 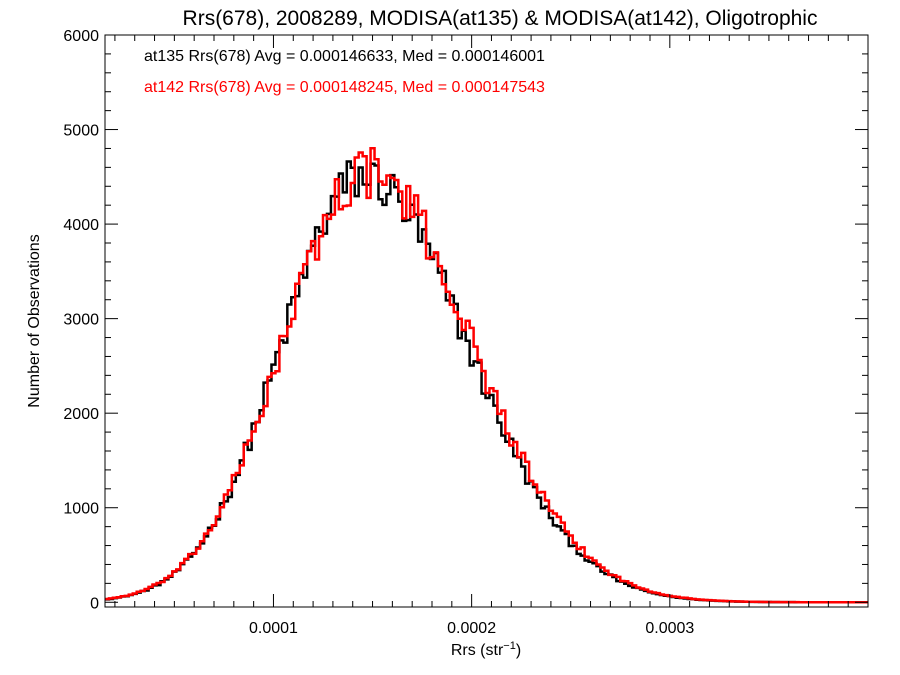 What do you see at coordinates (81, 509) in the screenshot?
I see `y-tick-label: 1000` at bounding box center [81, 509].